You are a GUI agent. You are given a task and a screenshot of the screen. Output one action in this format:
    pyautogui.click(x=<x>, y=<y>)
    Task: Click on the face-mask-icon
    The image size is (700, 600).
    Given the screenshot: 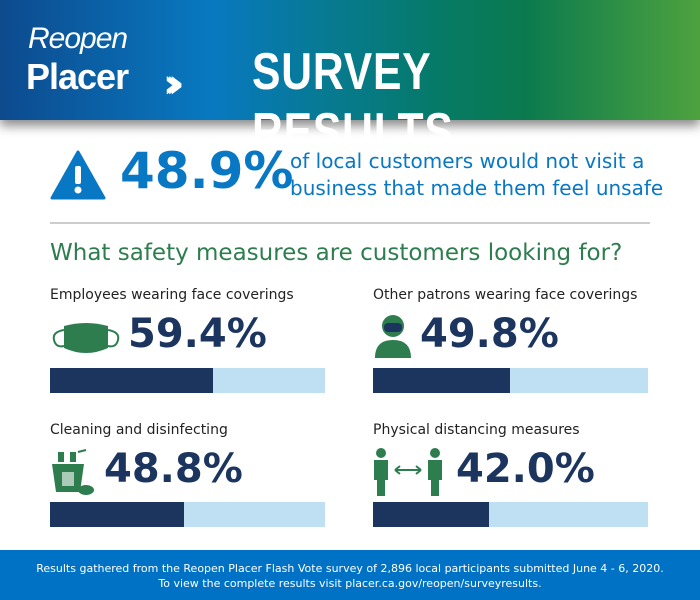 What is the action you would take?
    pyautogui.click(x=86, y=338)
    